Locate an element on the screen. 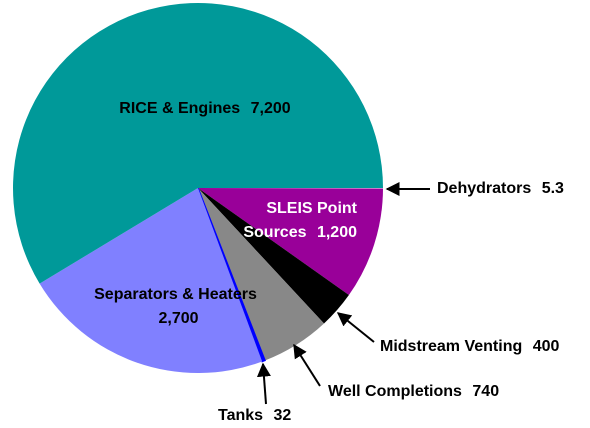  slice-label: RICE & Engines 7,200 is located at coordinates (205, 109).